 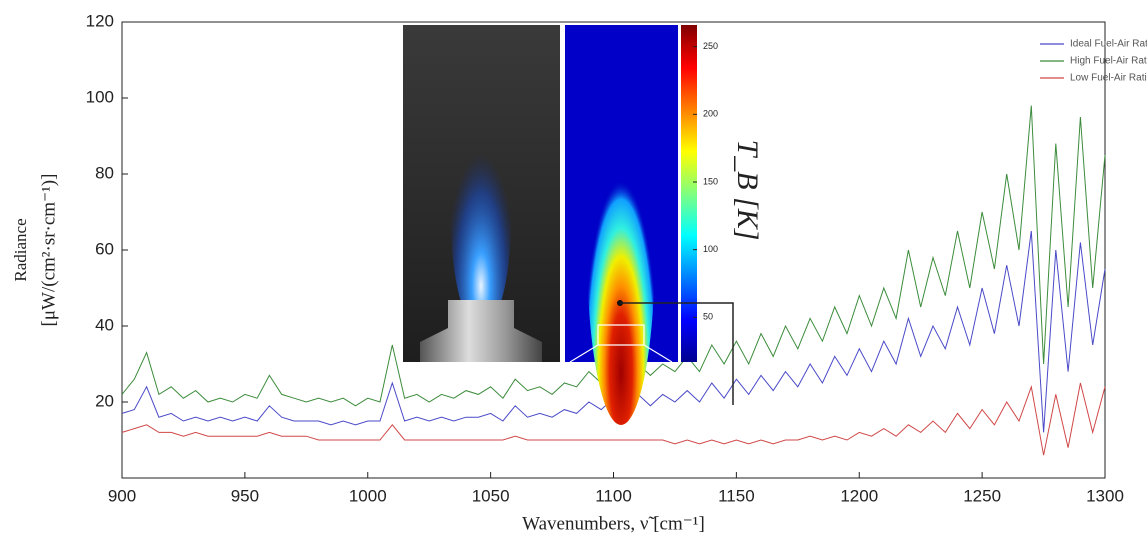 What do you see at coordinates (710, 249) in the screenshot?
I see `colorbar-tick-label: 100` at bounding box center [710, 249].